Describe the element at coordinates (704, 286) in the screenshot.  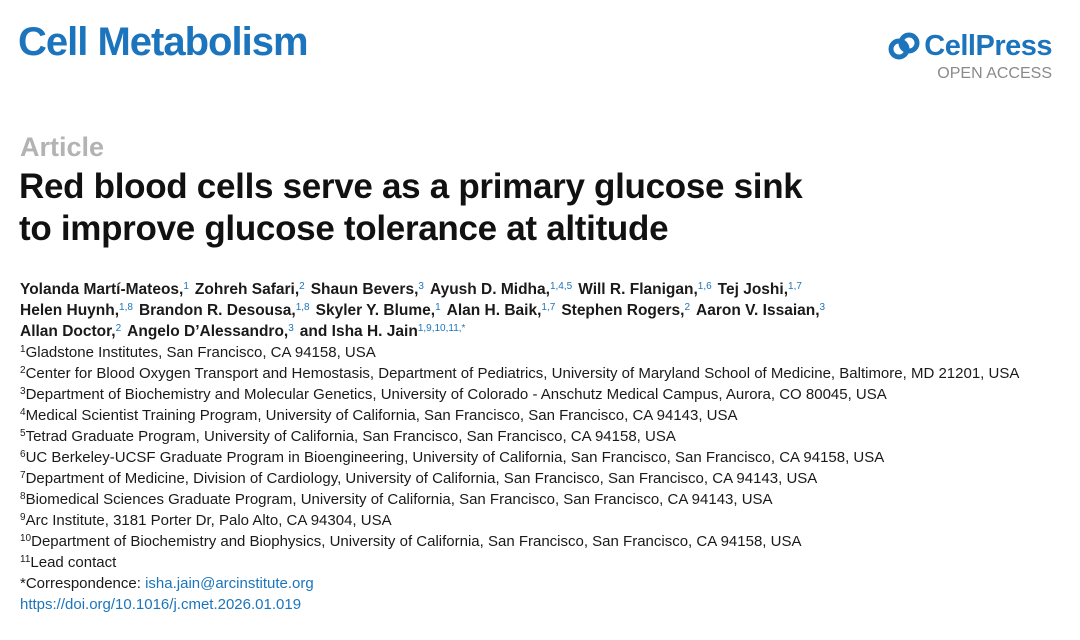
I see `author-affiliation-ref: 1,6` at that location.